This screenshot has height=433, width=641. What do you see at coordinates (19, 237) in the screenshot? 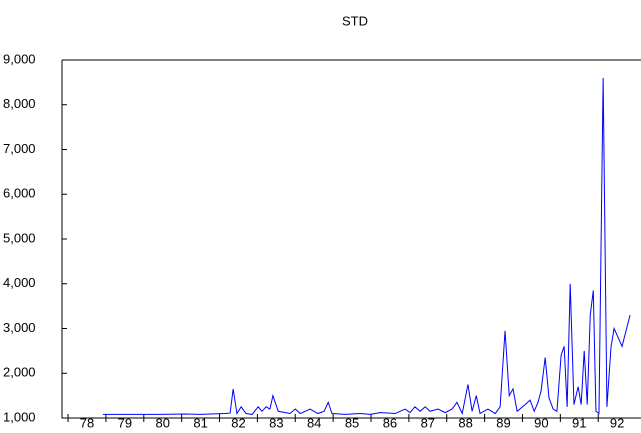
I see `y-tick-label: 5,000` at bounding box center [19, 237].